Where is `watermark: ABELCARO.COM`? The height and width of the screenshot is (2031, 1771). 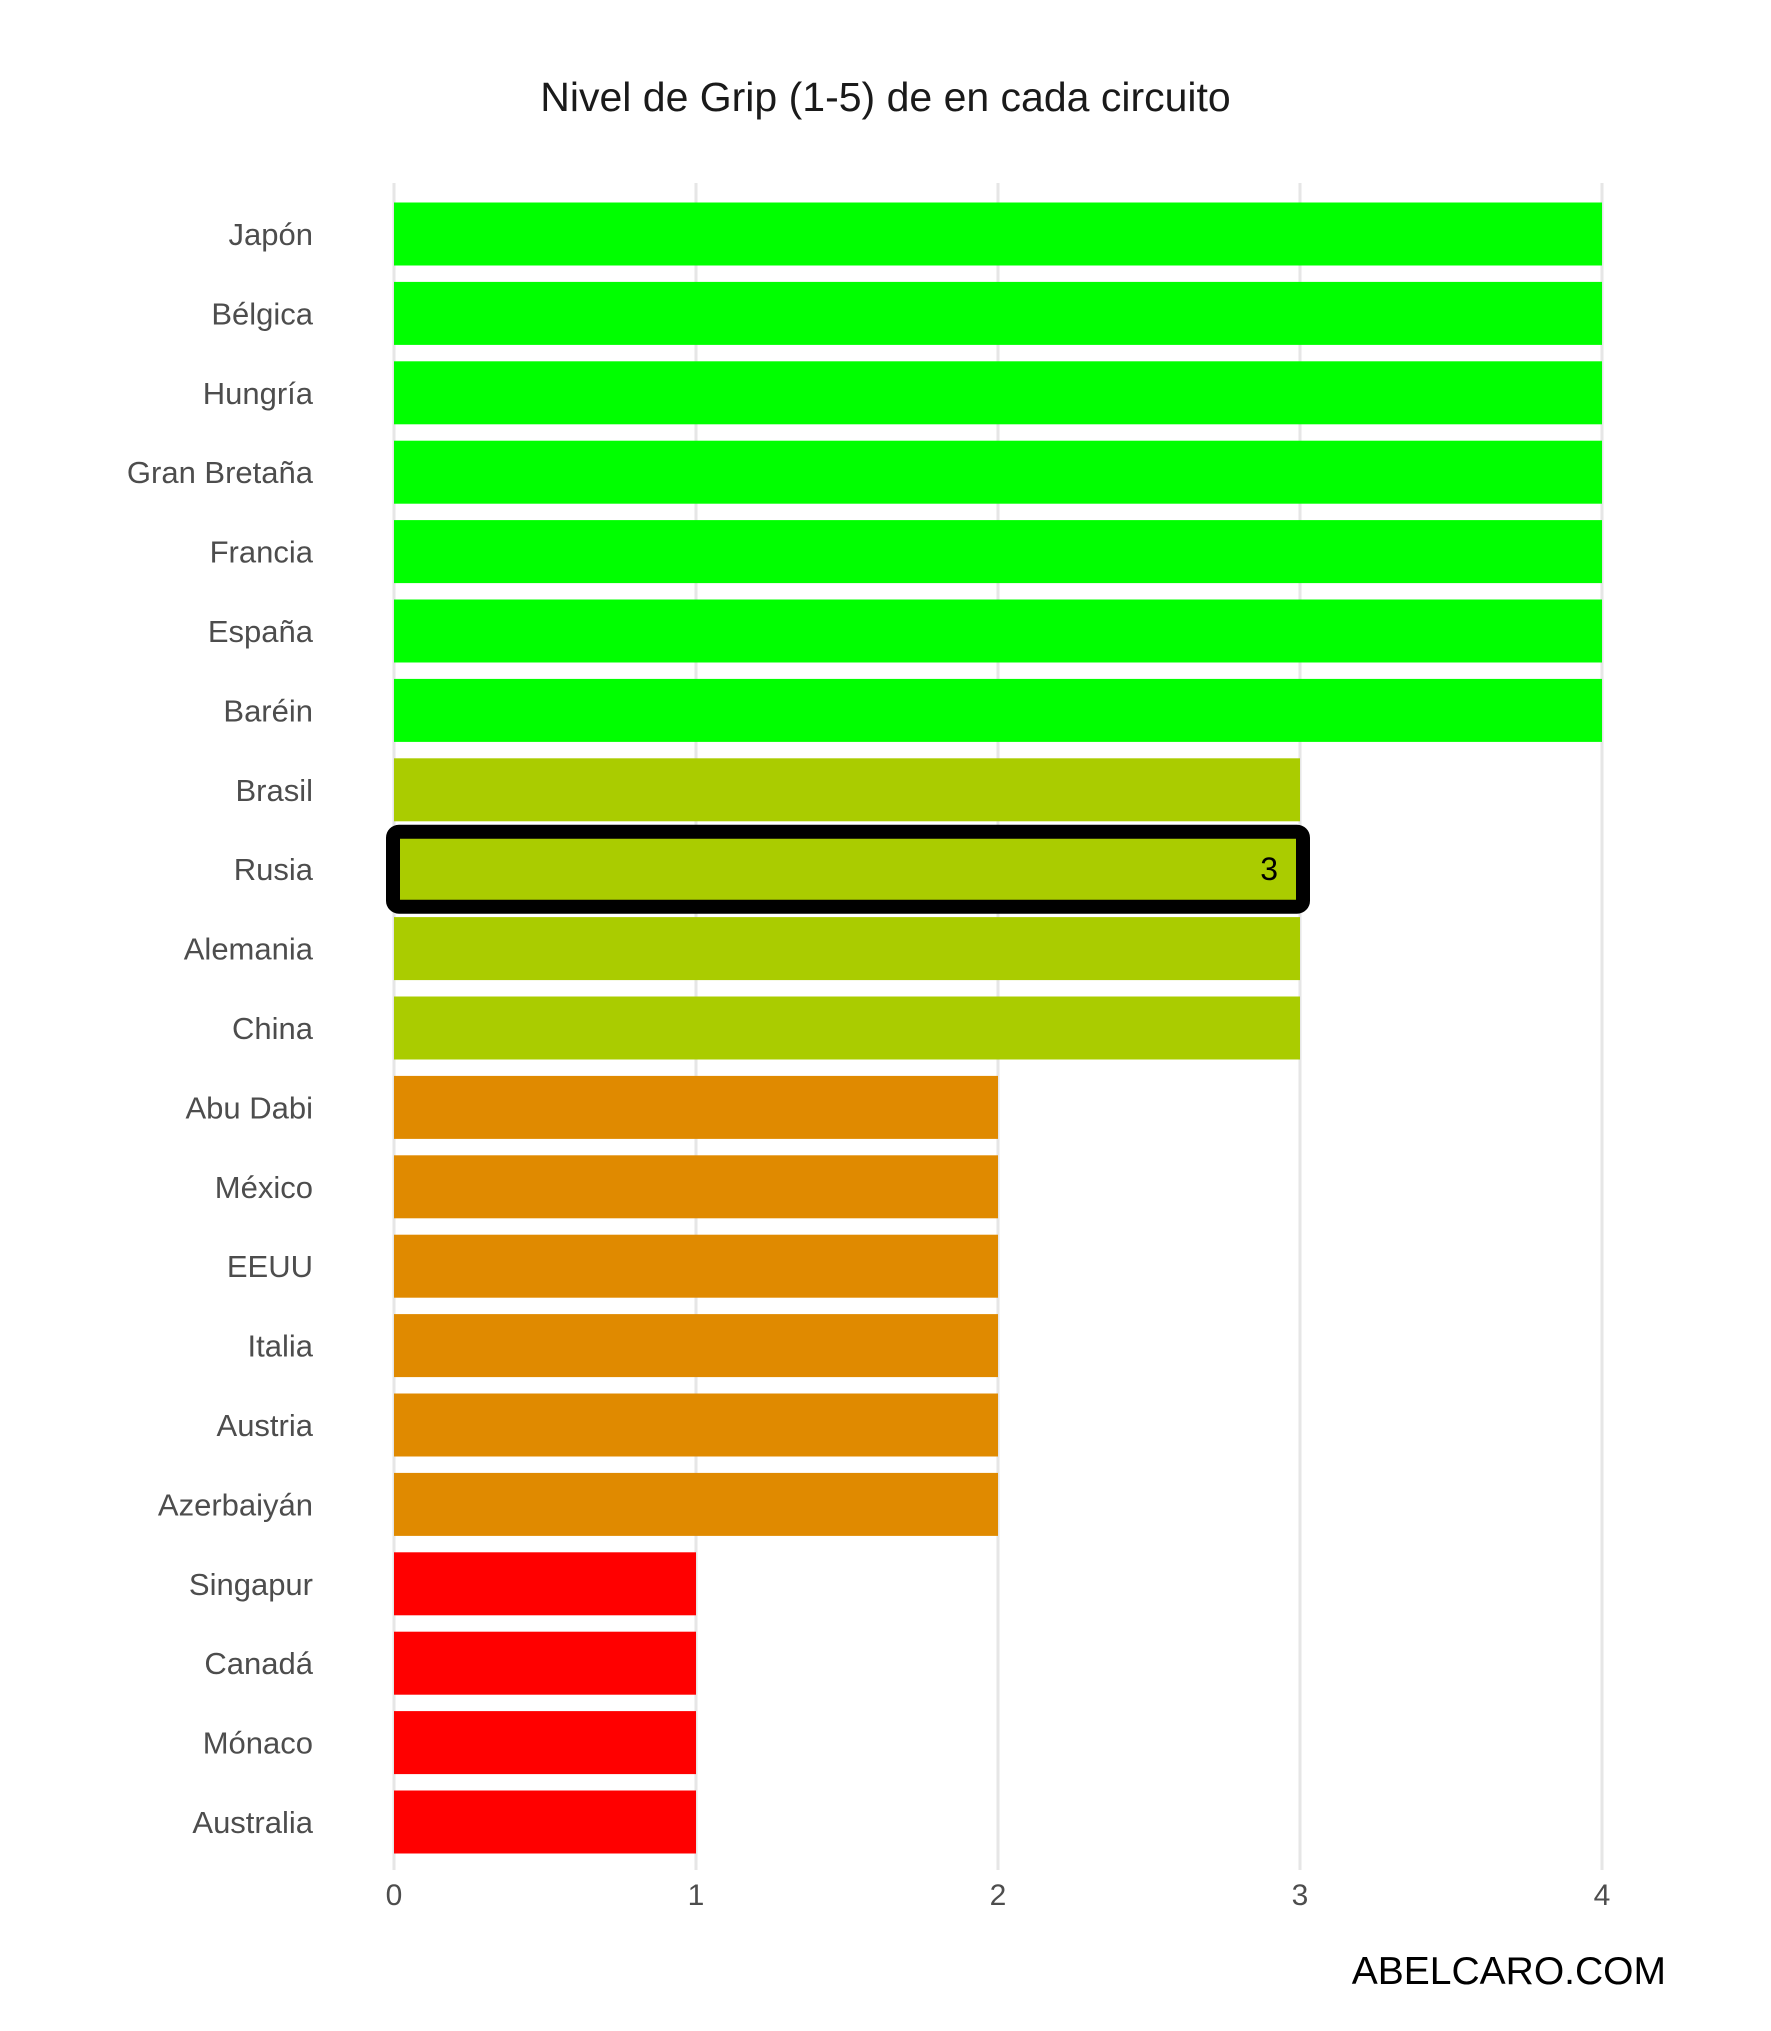 watermark: ABELCARO.COM is located at coordinates (1508, 1971).